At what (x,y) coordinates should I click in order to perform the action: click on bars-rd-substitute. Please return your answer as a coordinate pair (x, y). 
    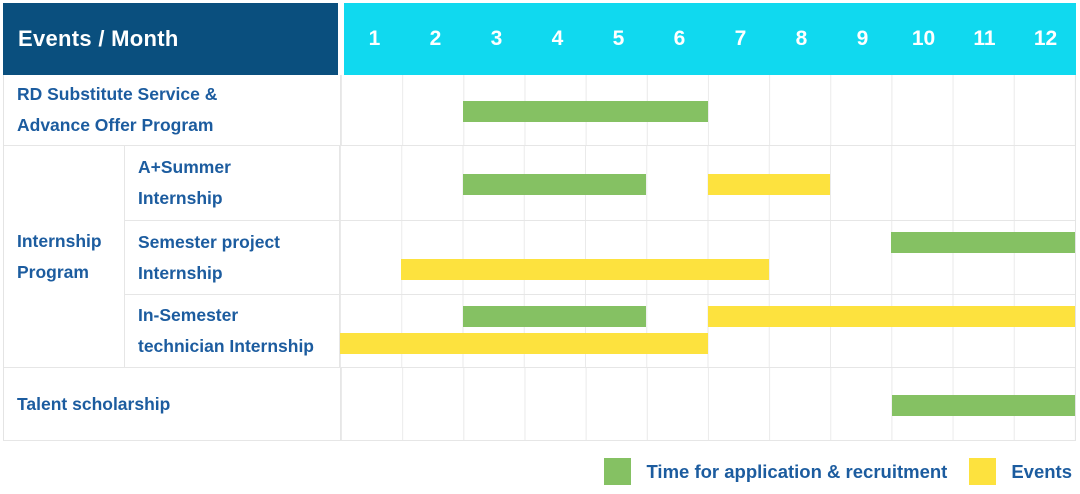
    Looking at the image, I should click on (708, 110).